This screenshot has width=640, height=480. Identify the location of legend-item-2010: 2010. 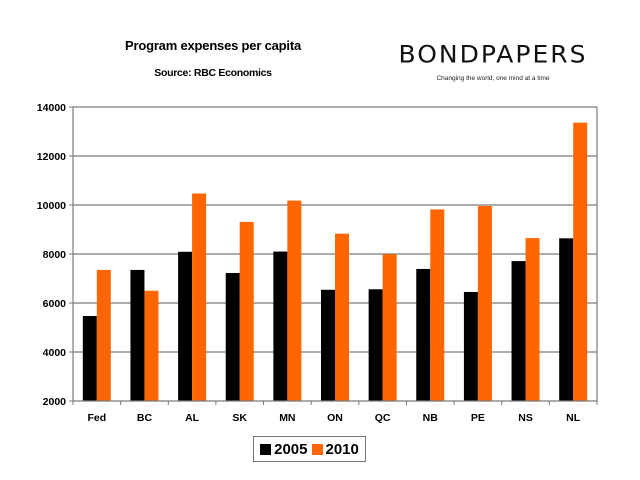
(335, 449).